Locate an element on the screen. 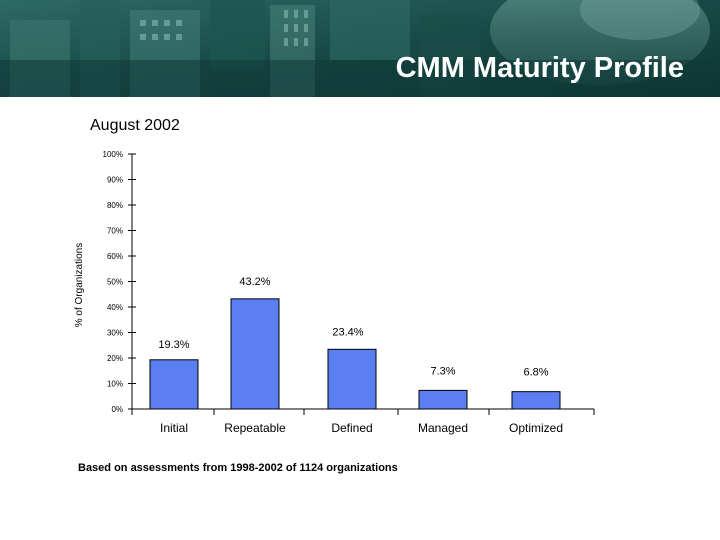 Image resolution: width=720 pixels, height=540 pixels. data-label-optimized: 6.8% is located at coordinates (535, 373).